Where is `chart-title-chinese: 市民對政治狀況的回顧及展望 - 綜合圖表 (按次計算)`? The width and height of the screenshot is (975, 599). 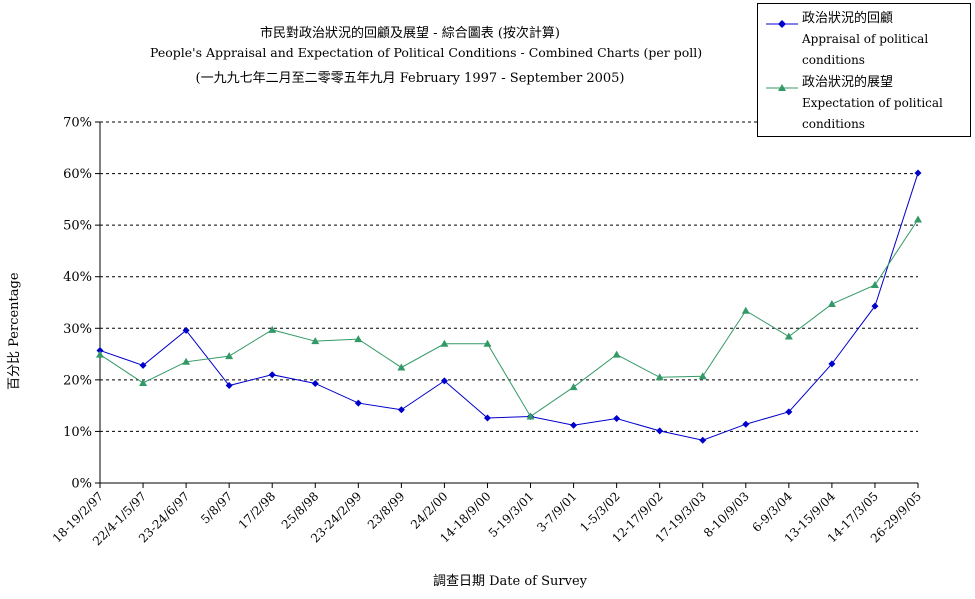 chart-title-chinese: 市民對政治狀況的回顧及展望 - 綜合圖表 (按次計算) is located at coordinates (410, 33).